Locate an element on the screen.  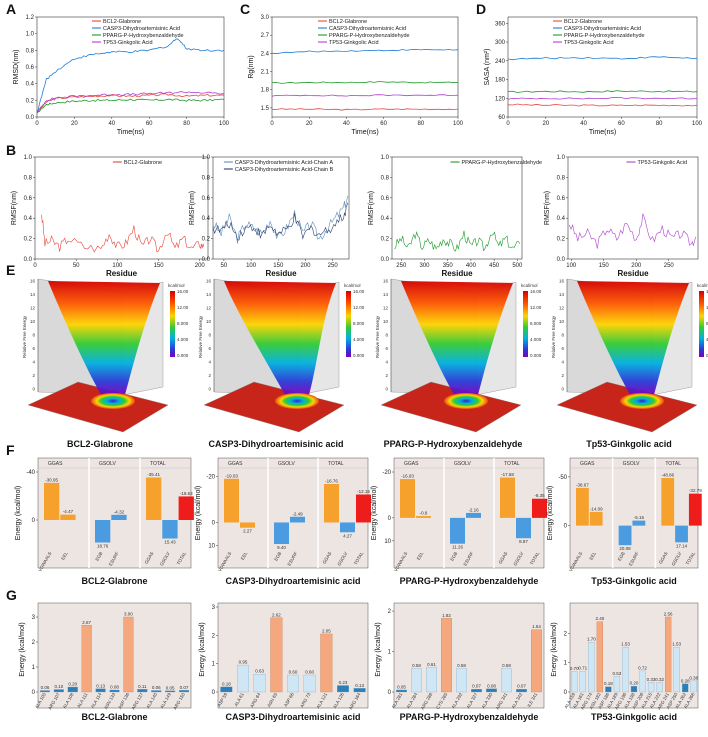
legend-entry: CASP3-Dihydroartemisinic Acid-Chain A is located at coordinates (284, 163).